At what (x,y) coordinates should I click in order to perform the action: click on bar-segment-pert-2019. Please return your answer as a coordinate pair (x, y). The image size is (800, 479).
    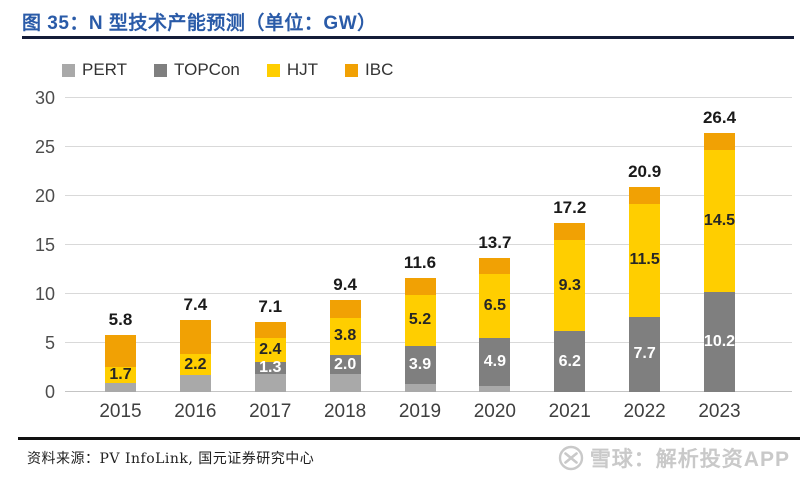
    Looking at the image, I should click on (420, 388).